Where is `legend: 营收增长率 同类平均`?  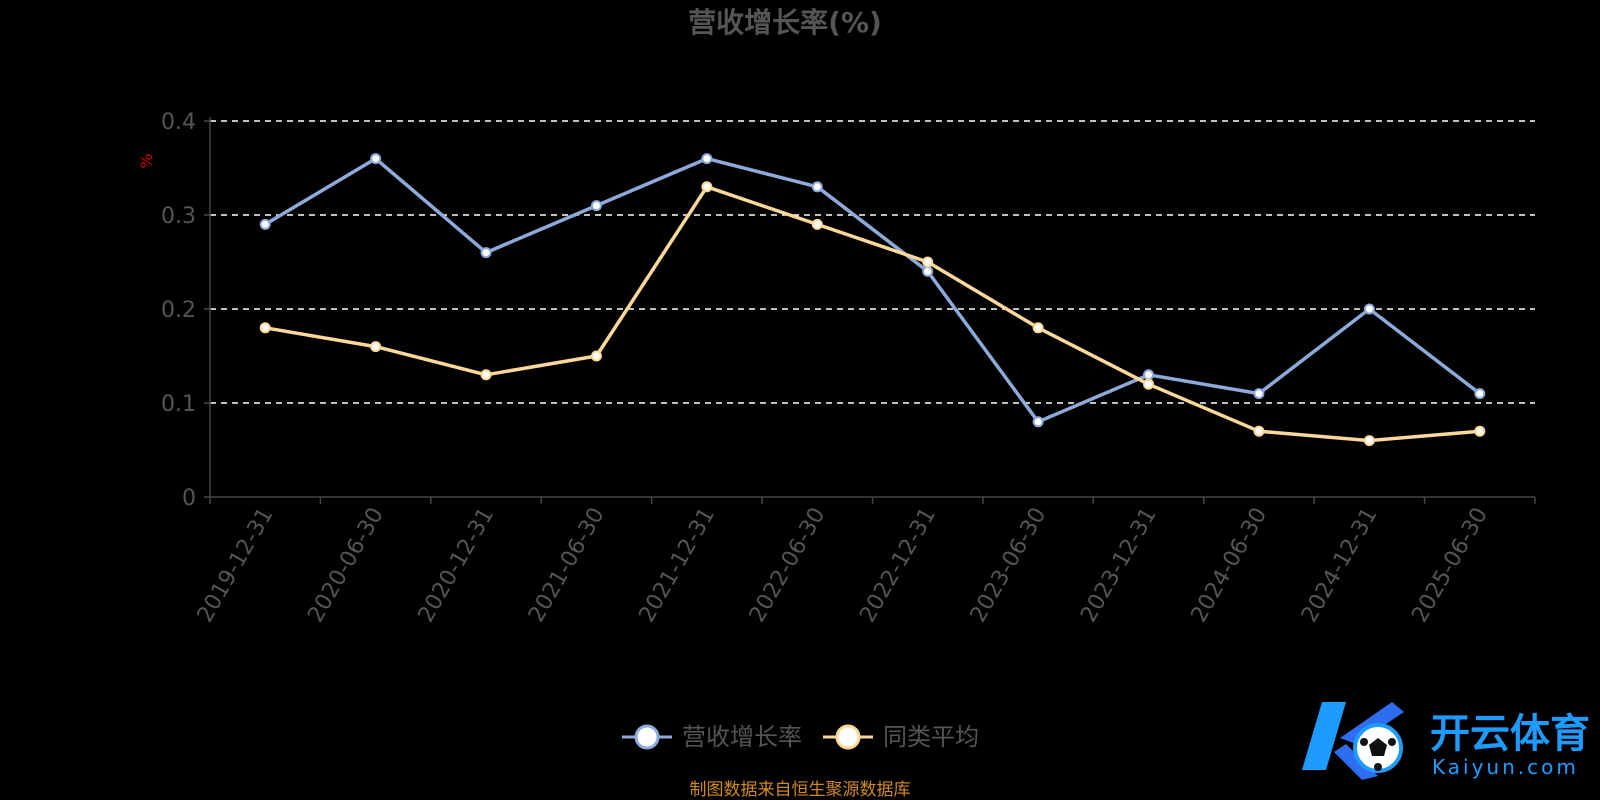
legend: 营收增长率 同类平均 is located at coordinates (800, 737).